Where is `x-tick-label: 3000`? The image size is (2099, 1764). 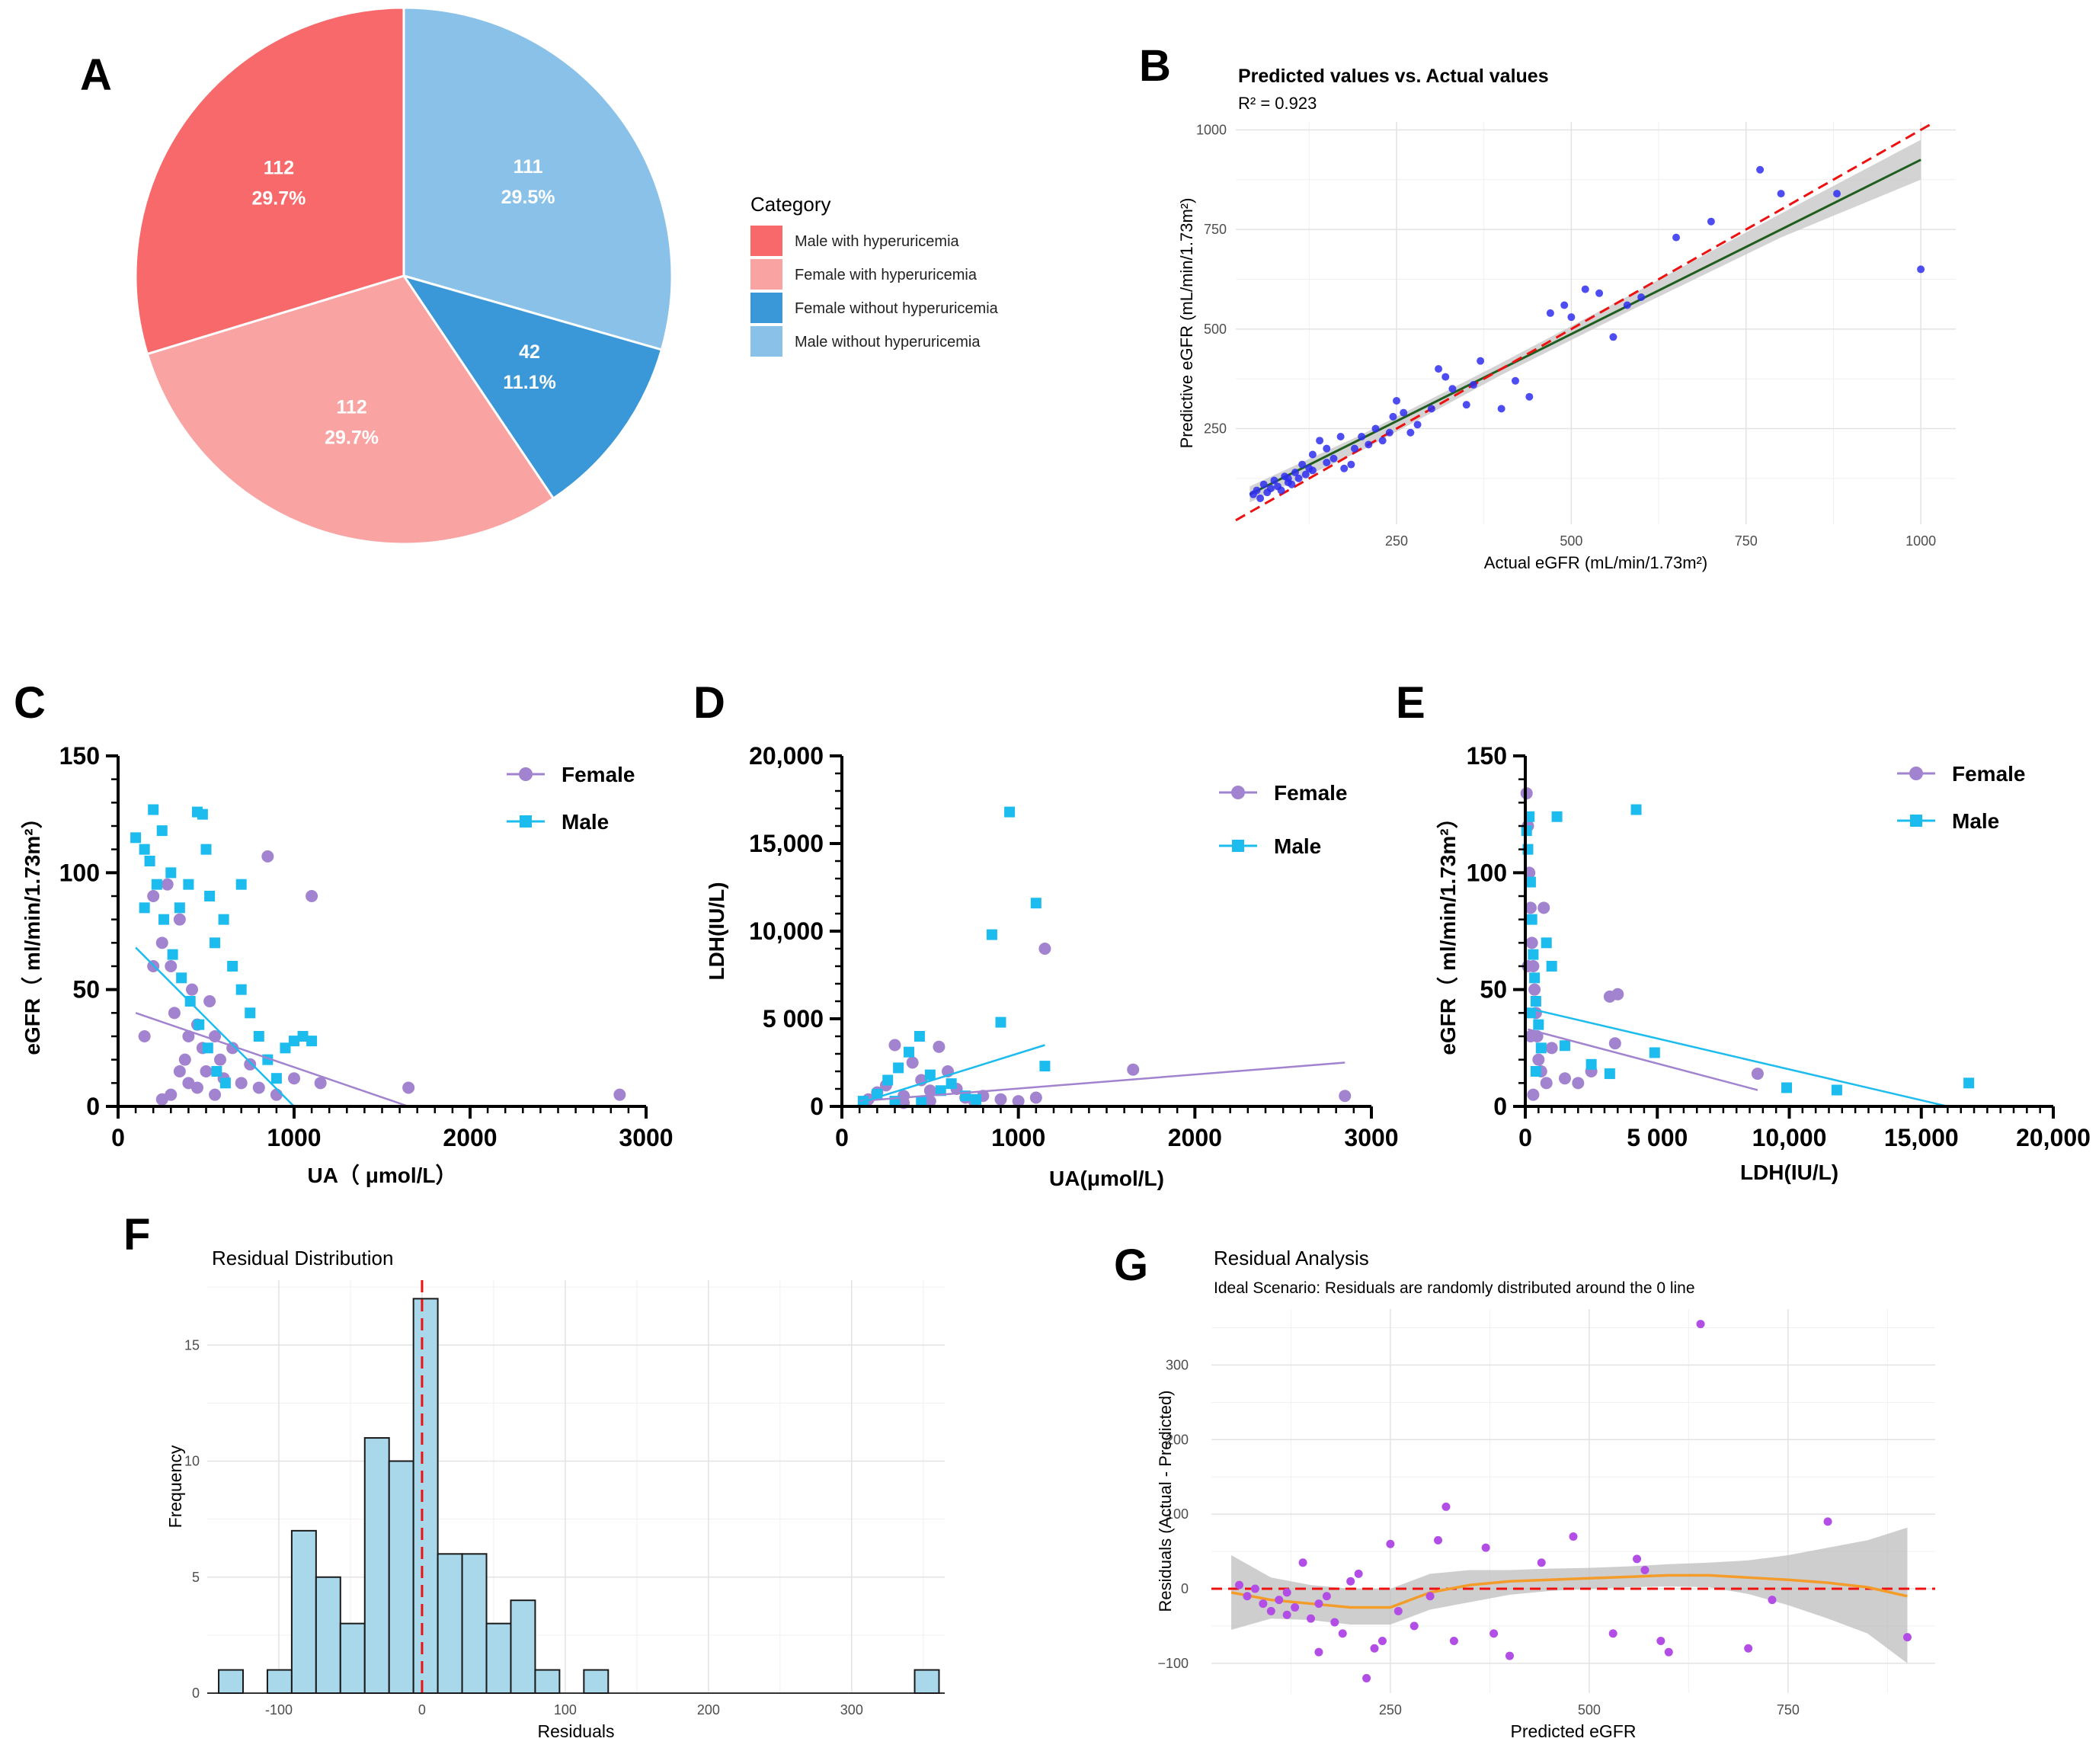 x-tick-label: 3000 is located at coordinates (1371, 1138).